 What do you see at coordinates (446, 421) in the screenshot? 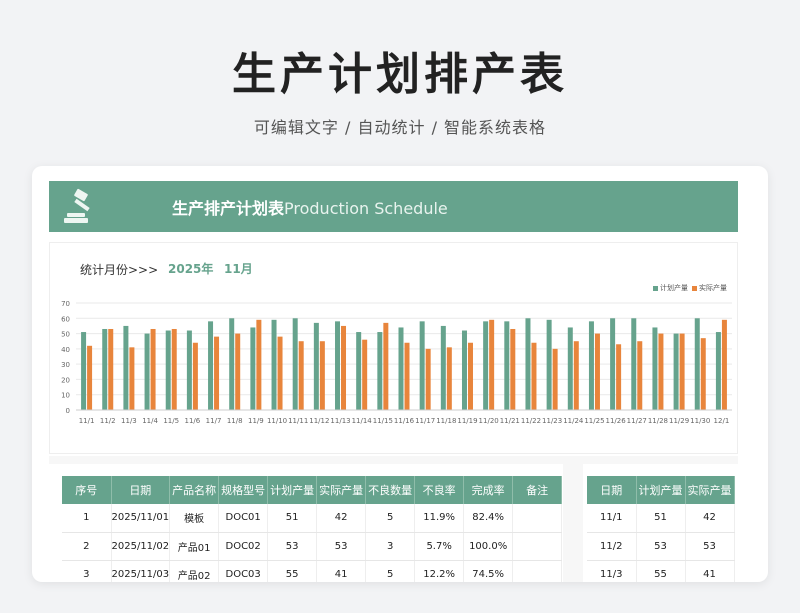
I see `x-tick-label: 11/18` at bounding box center [446, 421].